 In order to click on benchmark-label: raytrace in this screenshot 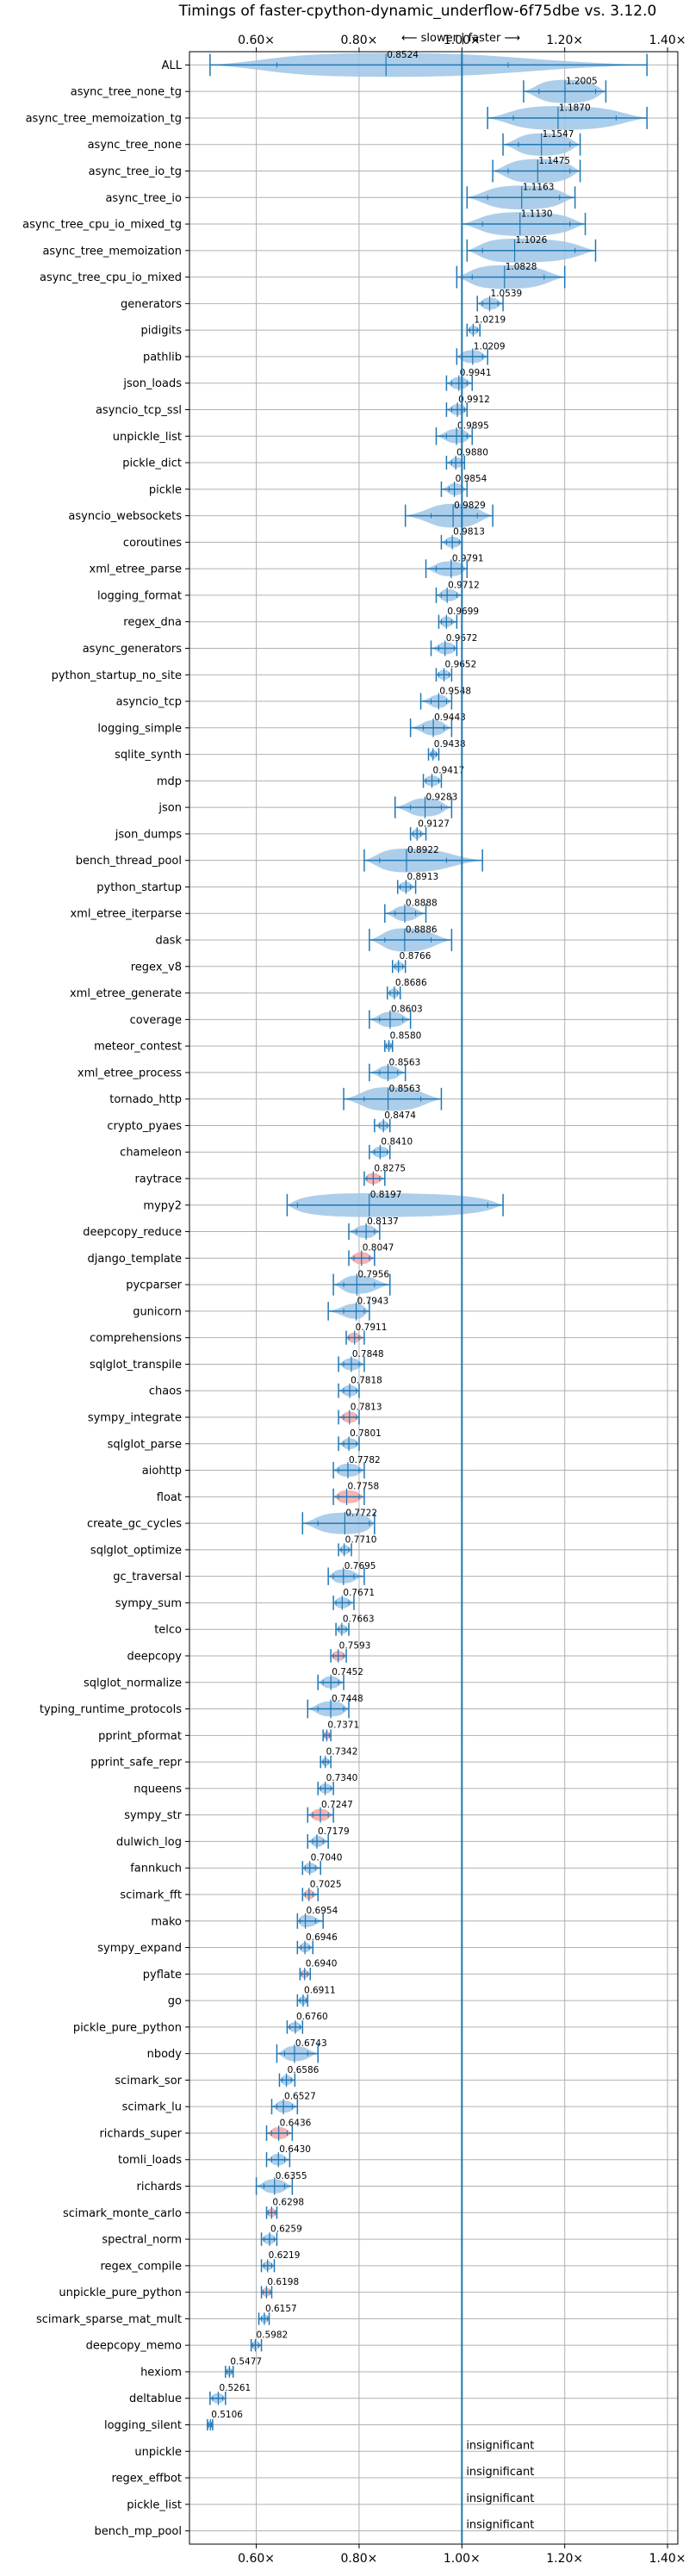, I will do `click(158, 1179)`.